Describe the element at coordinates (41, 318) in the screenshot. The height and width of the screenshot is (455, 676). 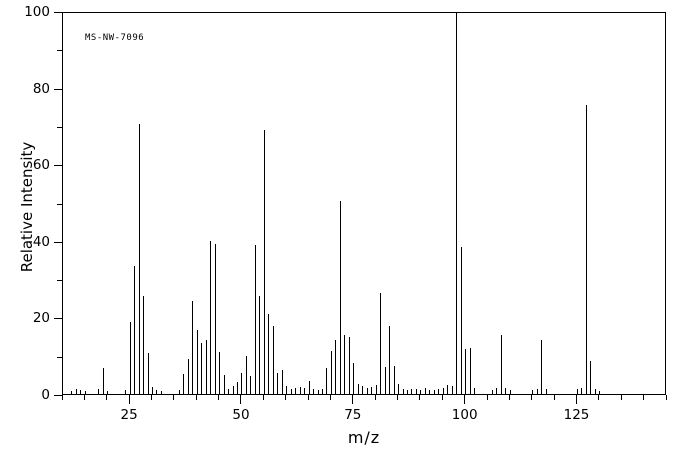
I see `y-axis-tick-label: 20` at that location.